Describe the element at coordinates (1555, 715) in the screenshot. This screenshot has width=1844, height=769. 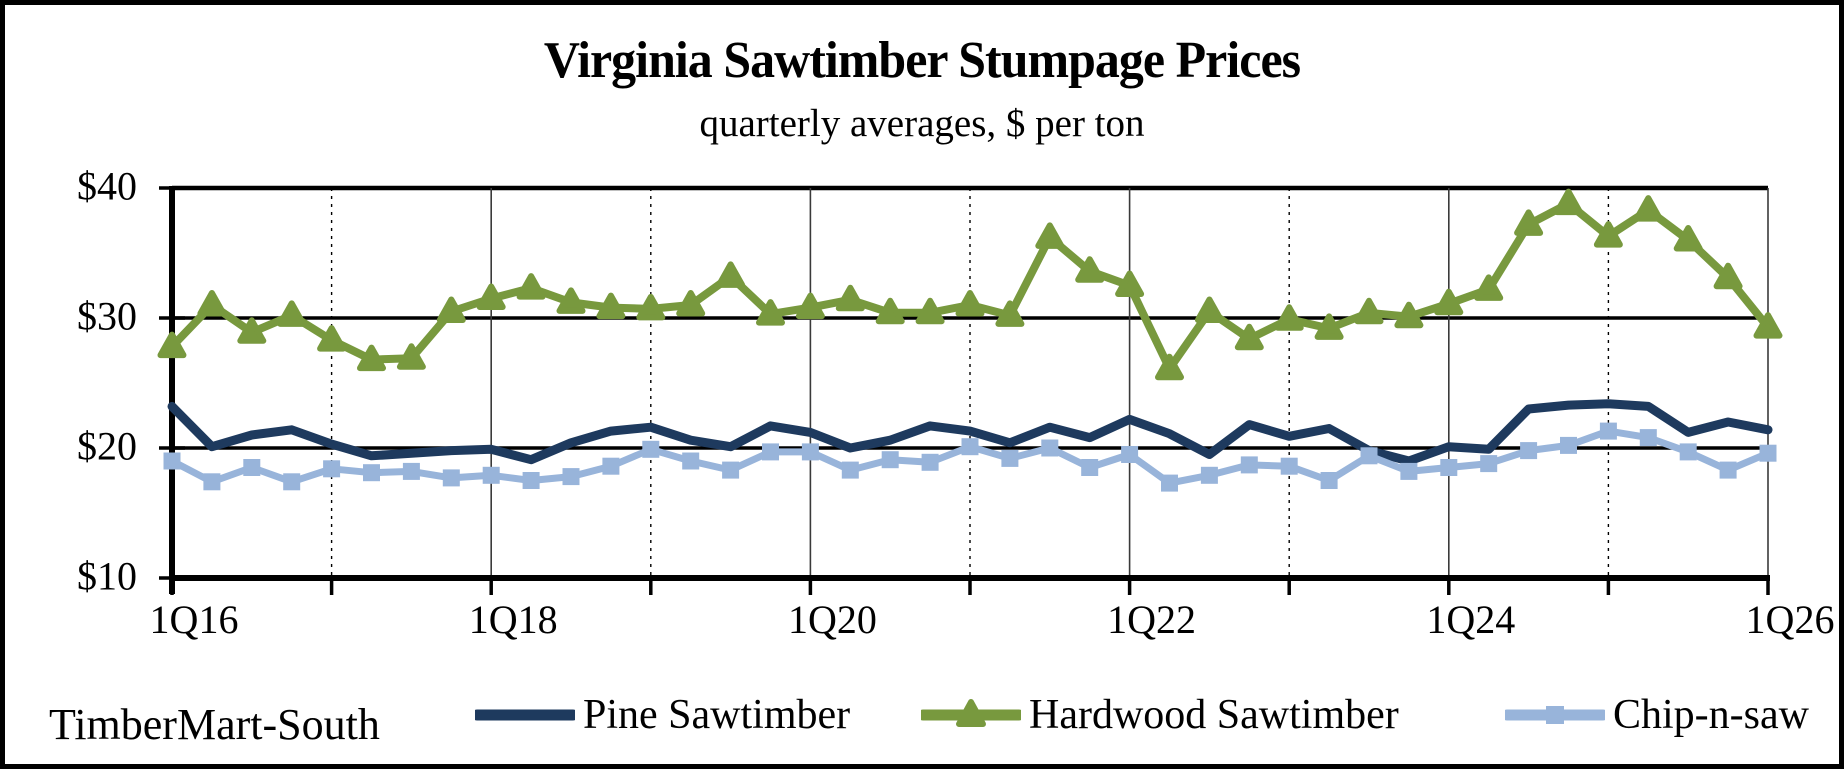
I see `chipnsaw-line-swatch-icon` at that location.